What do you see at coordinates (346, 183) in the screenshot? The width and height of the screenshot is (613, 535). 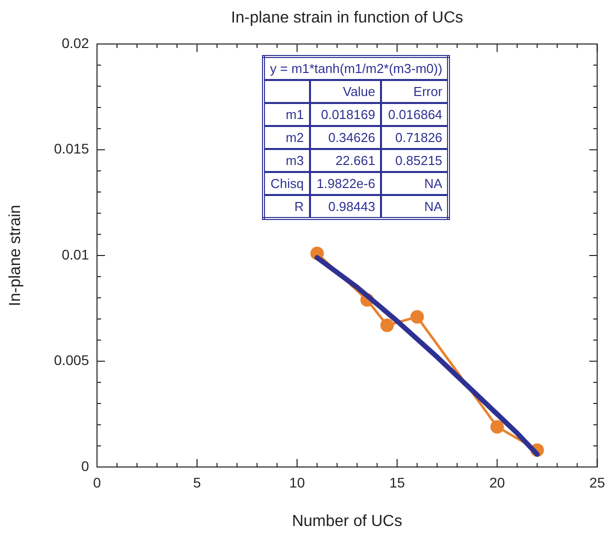 I see `annotation: 1.9822e-6` at bounding box center [346, 183].